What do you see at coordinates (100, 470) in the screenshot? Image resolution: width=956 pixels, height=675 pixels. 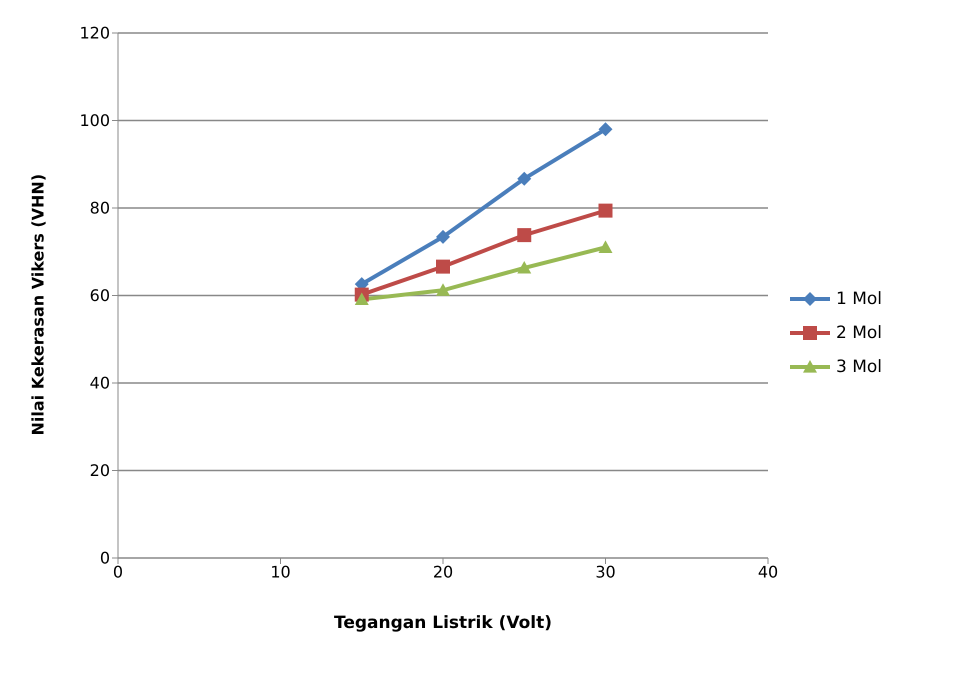 I see `y-tick-label: 20` at bounding box center [100, 470].